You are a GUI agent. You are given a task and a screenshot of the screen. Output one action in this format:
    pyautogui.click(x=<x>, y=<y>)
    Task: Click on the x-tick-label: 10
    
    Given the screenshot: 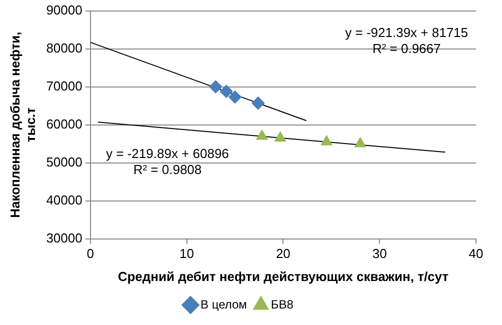 What is the action you would take?
    pyautogui.click(x=187, y=254)
    